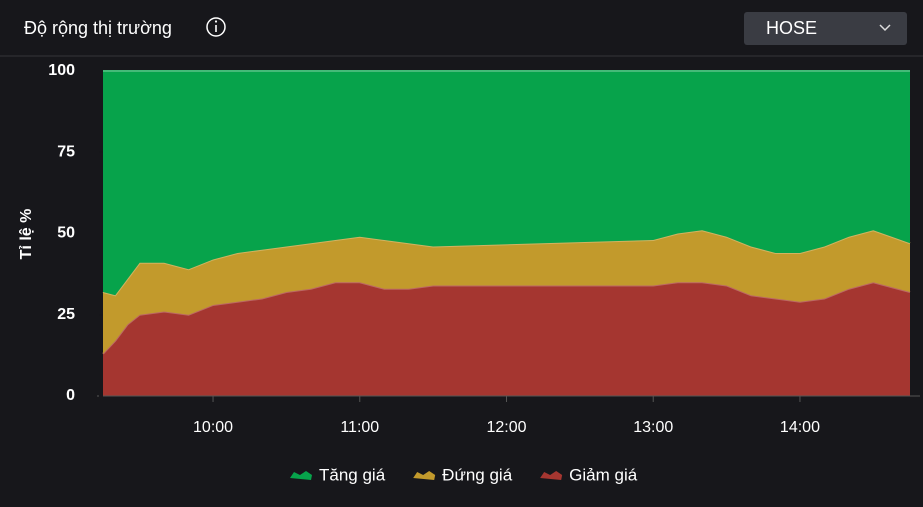  I want to click on y-tick-label: 0, so click(70, 395).